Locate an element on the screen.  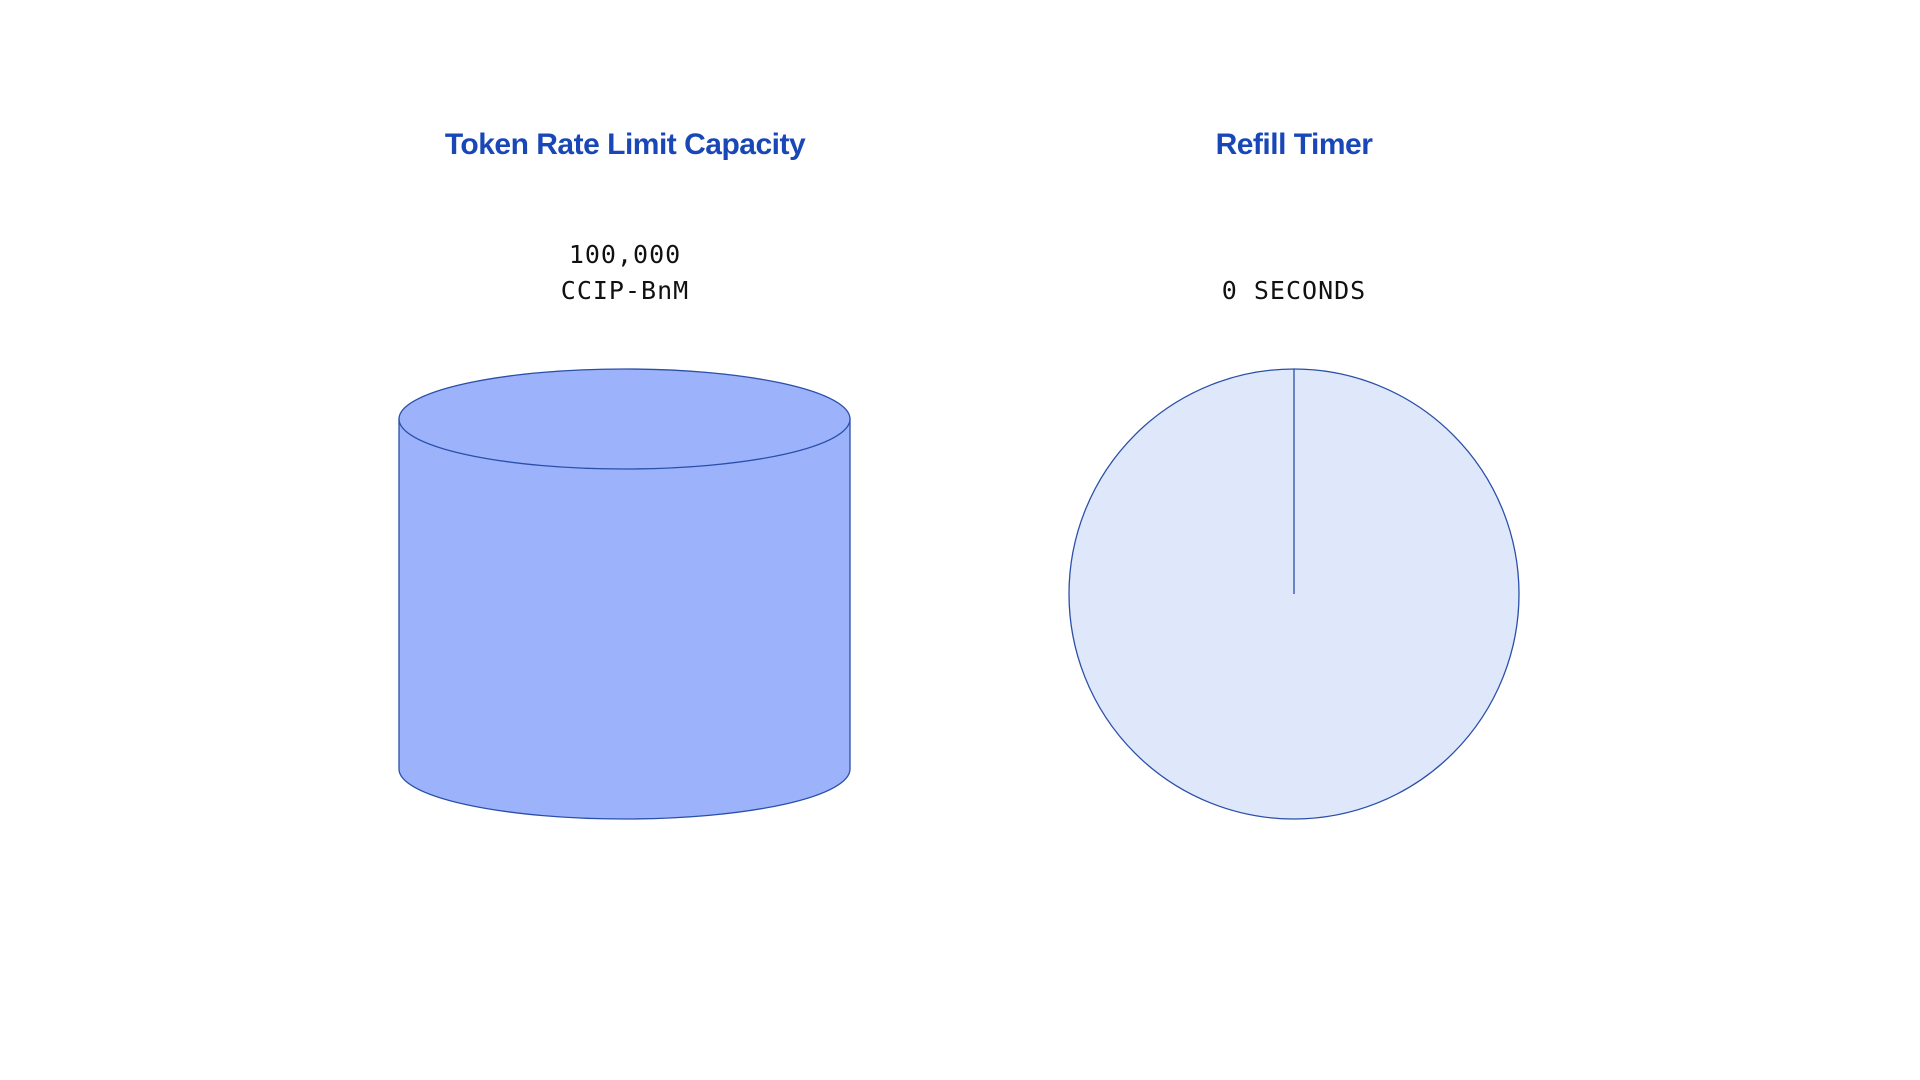
cylinder-body is located at coordinates (624, 619).